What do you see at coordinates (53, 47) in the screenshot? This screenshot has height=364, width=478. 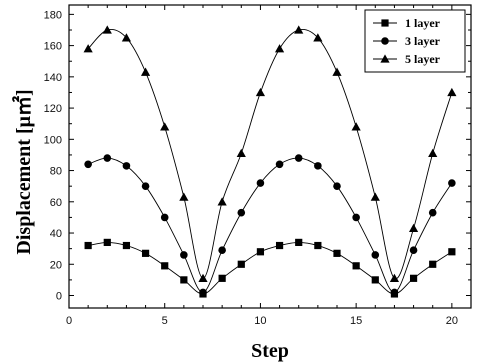 I see `y-tick-label: 160` at bounding box center [53, 47].